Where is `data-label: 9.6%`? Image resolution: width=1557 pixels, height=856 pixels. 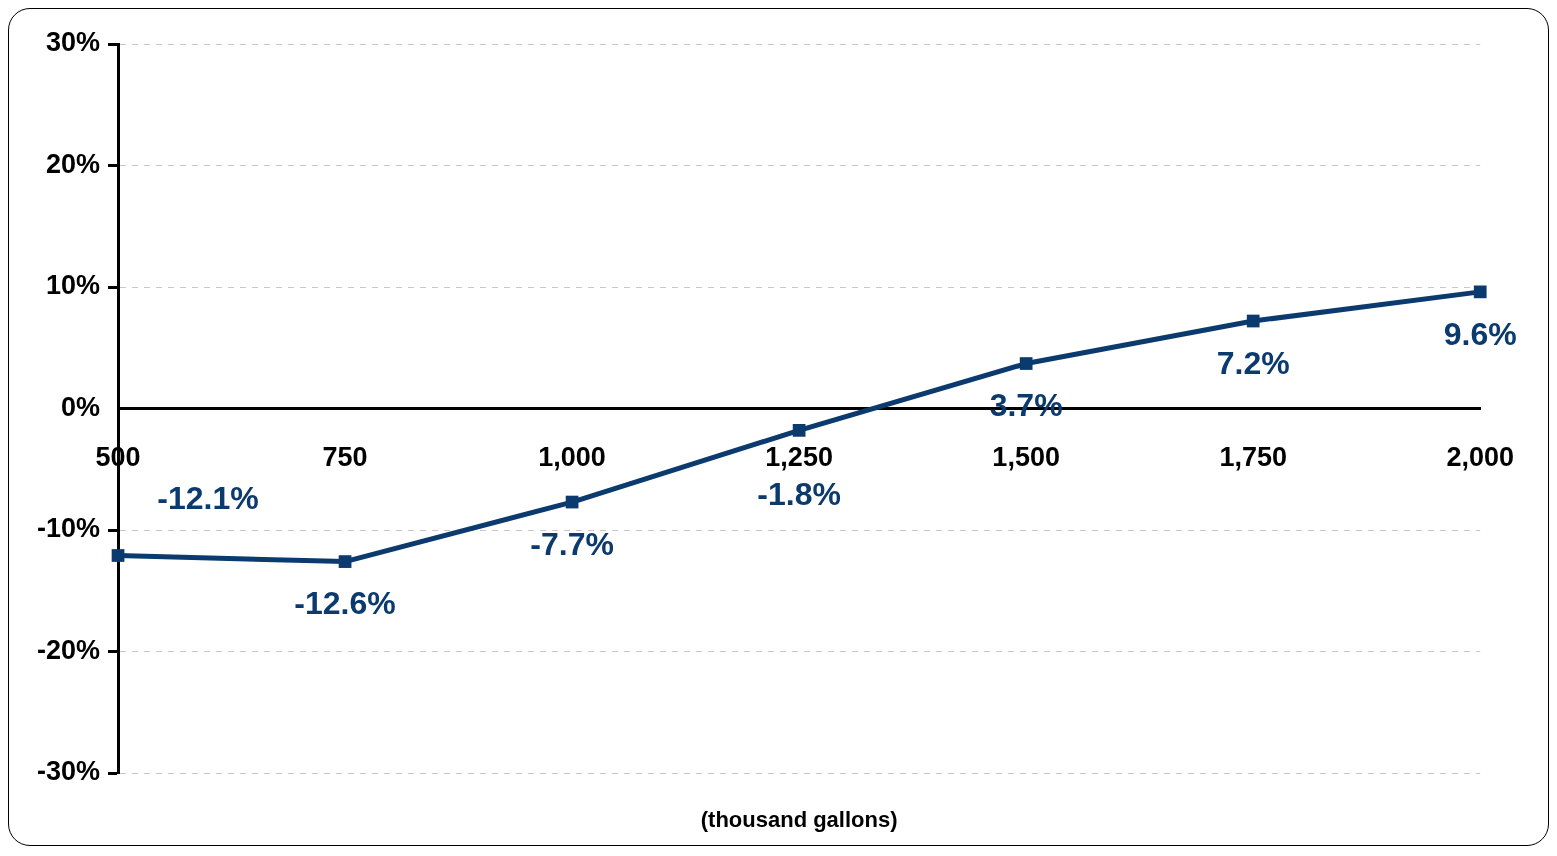 data-label: 9.6% is located at coordinates (1480, 333).